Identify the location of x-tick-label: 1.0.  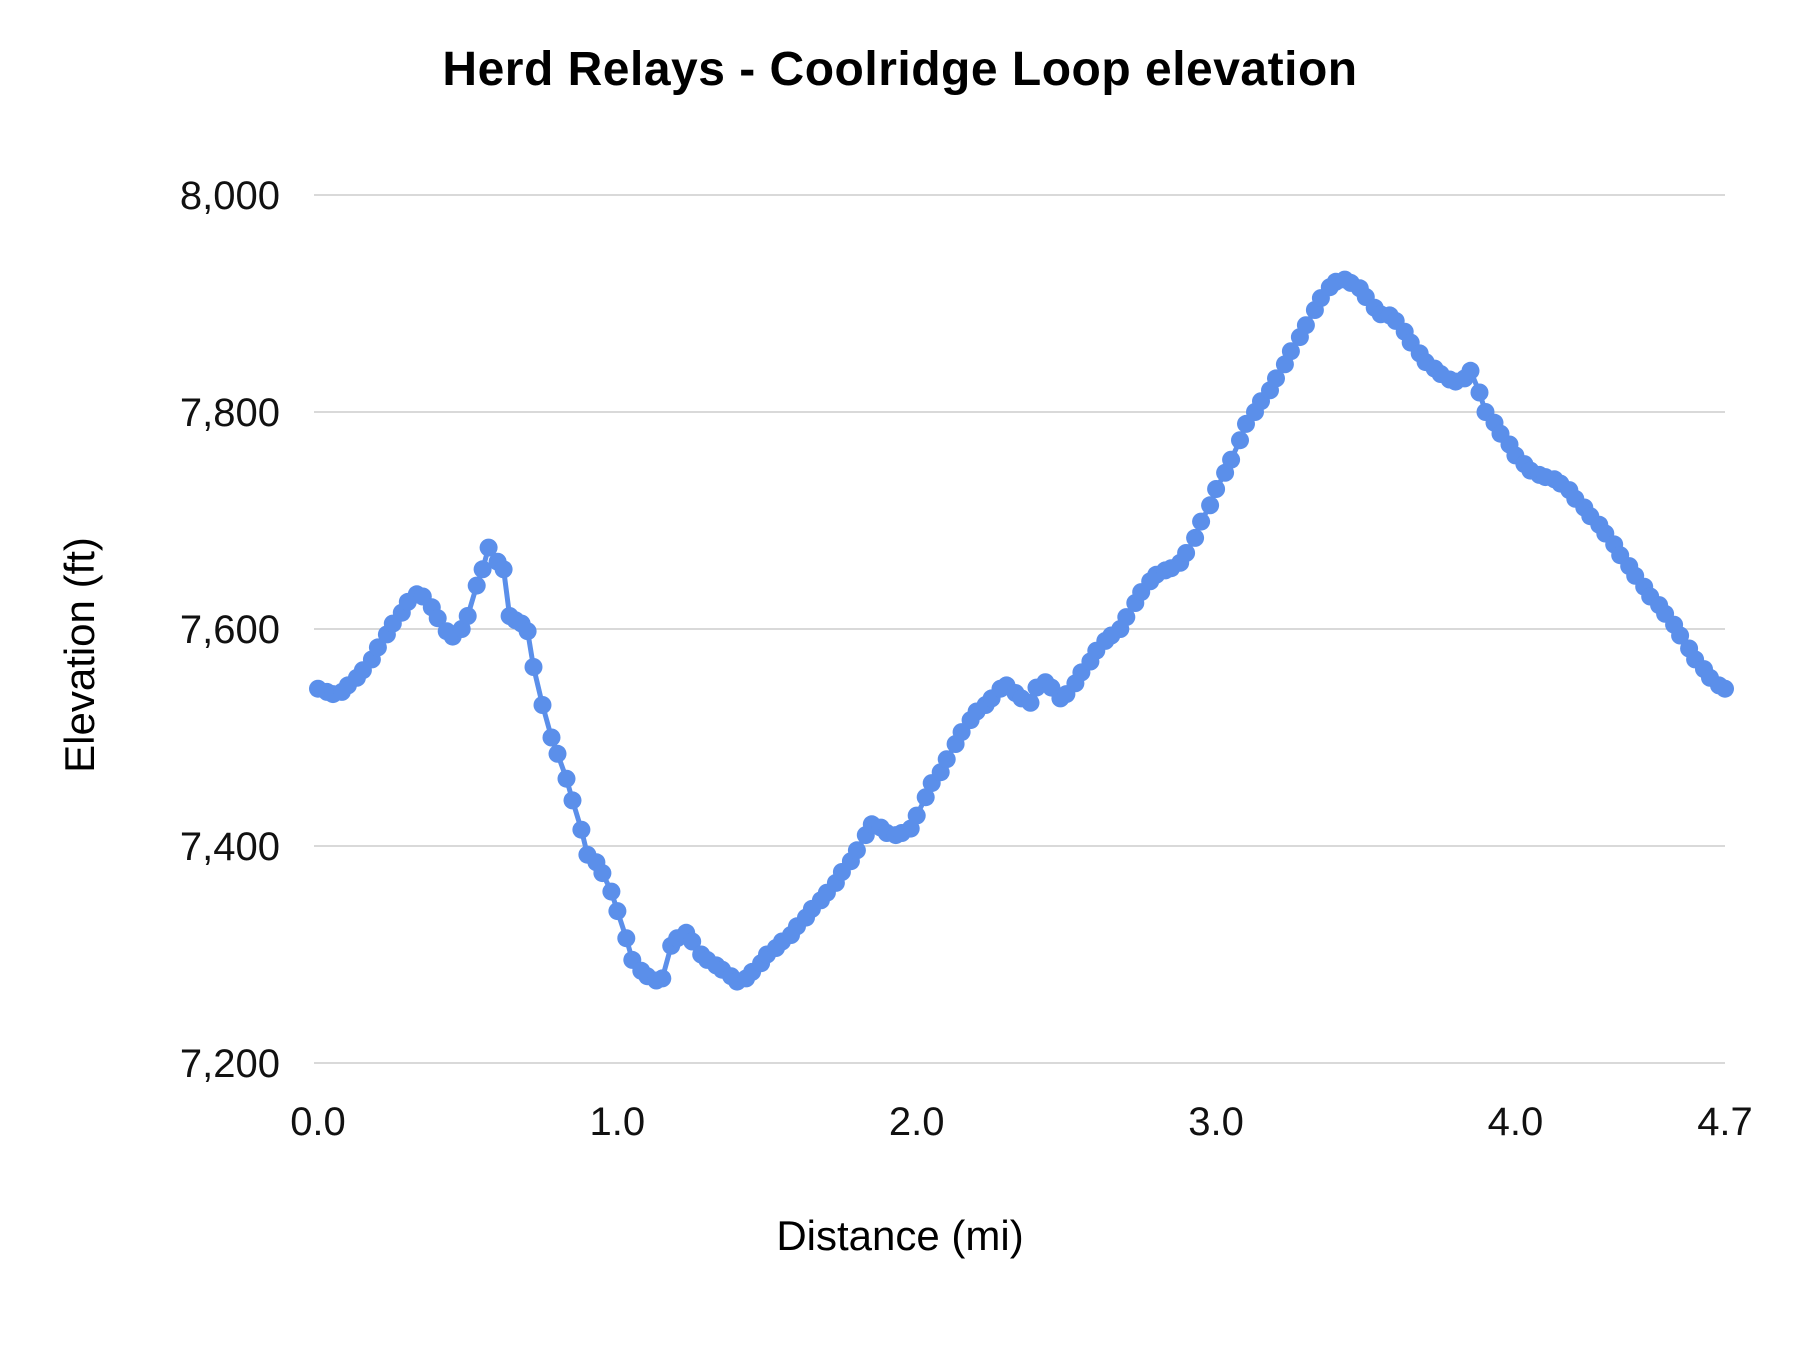
(618, 1122).